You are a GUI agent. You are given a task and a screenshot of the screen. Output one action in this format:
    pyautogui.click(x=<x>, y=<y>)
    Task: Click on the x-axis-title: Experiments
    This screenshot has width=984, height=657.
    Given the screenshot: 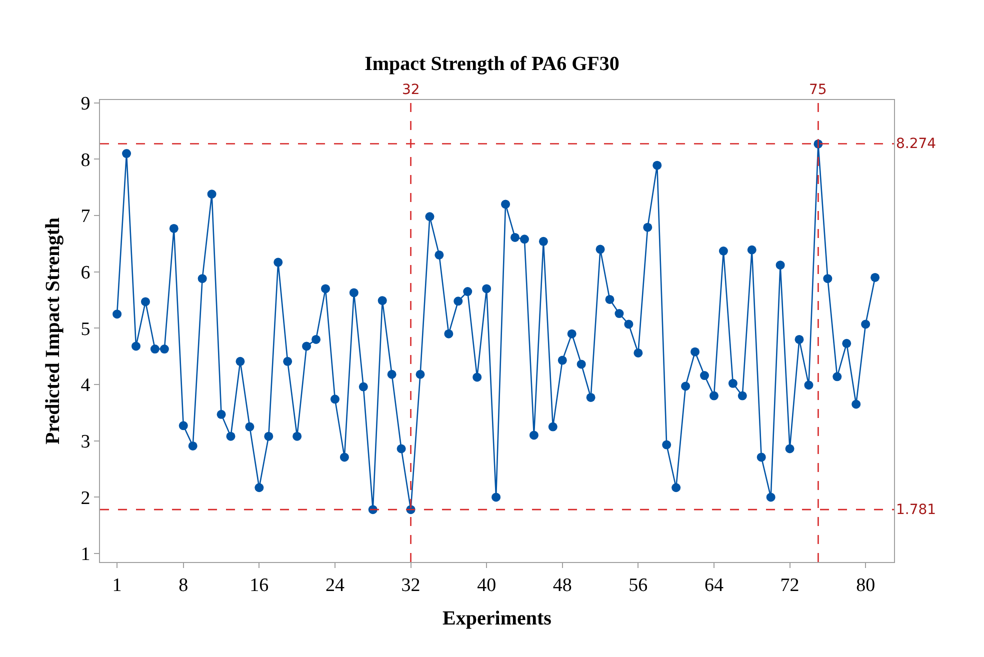 What is the action you would take?
    pyautogui.click(x=497, y=618)
    